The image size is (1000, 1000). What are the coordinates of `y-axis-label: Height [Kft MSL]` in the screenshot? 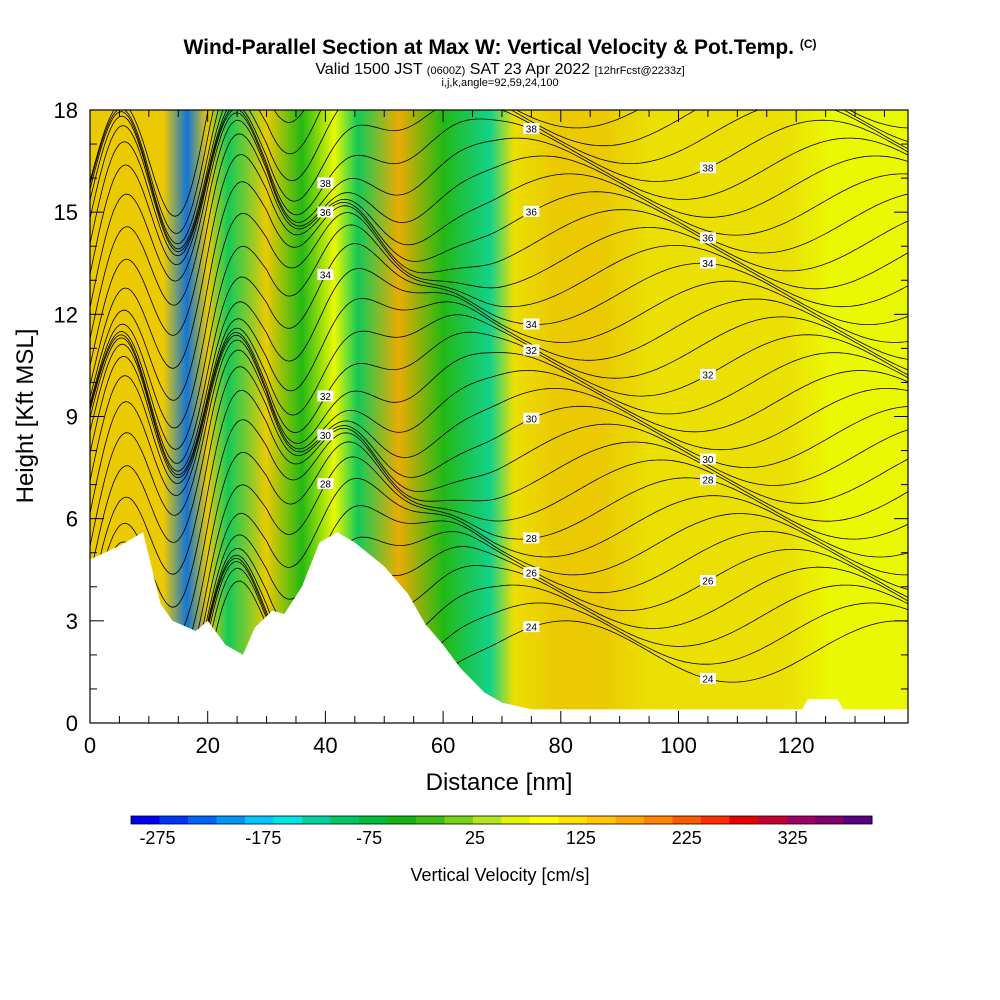 It's located at (25, 416).